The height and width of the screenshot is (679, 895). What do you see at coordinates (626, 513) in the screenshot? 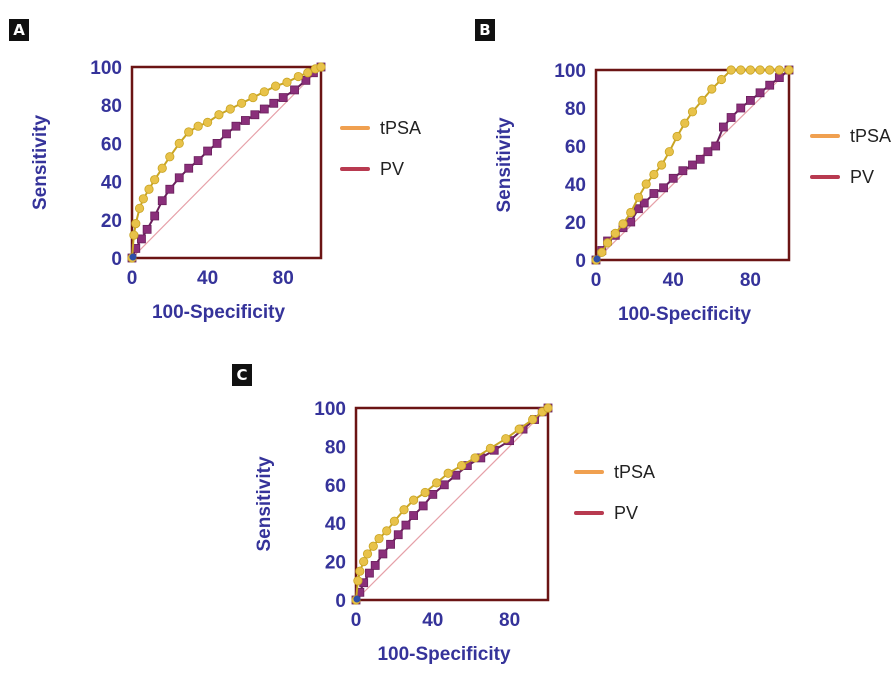
I see `legend-label-pv: PV` at bounding box center [626, 513].